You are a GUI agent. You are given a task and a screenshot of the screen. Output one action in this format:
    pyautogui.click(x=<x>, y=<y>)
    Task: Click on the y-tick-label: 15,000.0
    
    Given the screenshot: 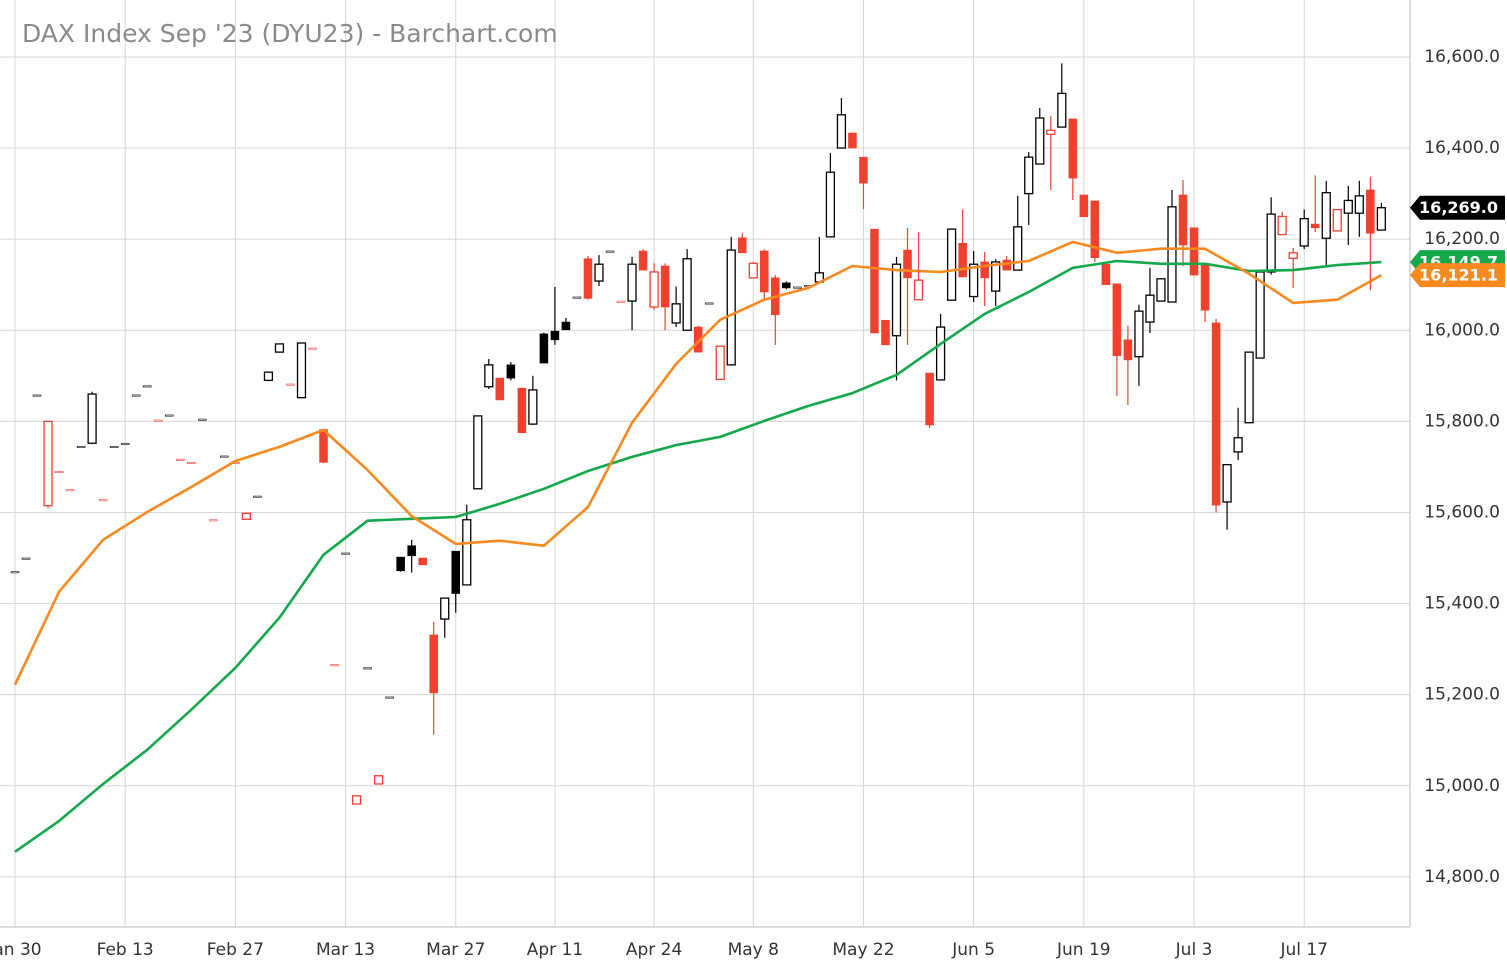 What is the action you would take?
    pyautogui.click(x=1462, y=786)
    